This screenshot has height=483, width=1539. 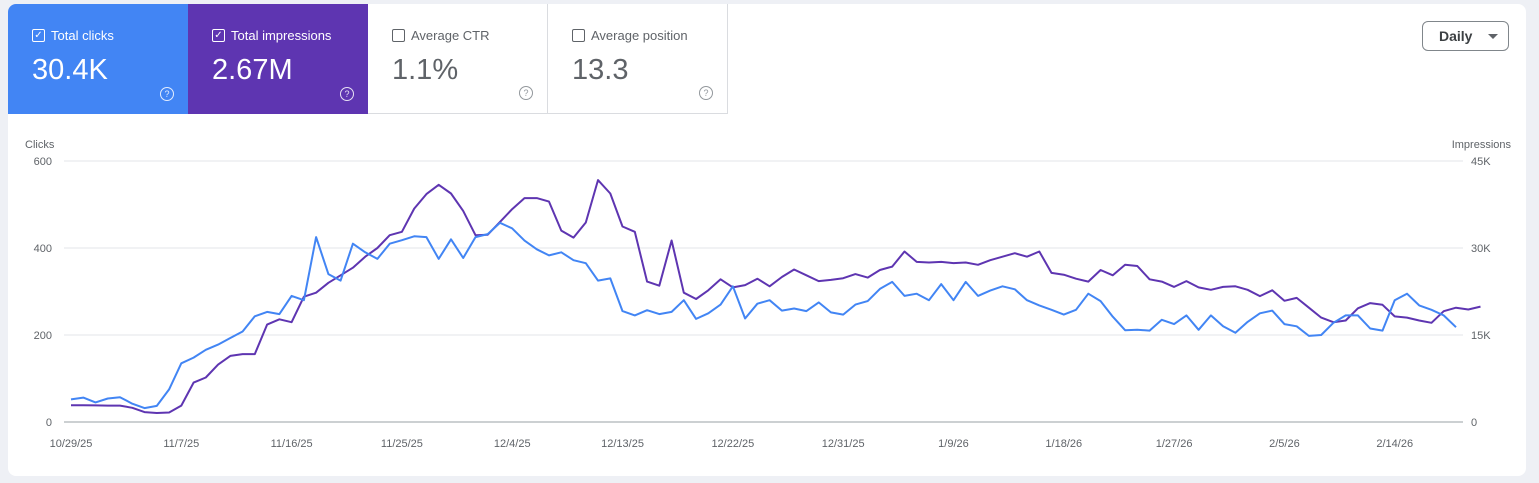 What do you see at coordinates (1481, 249) in the screenshot?
I see `right-axis-tick-label: 30K` at bounding box center [1481, 249].